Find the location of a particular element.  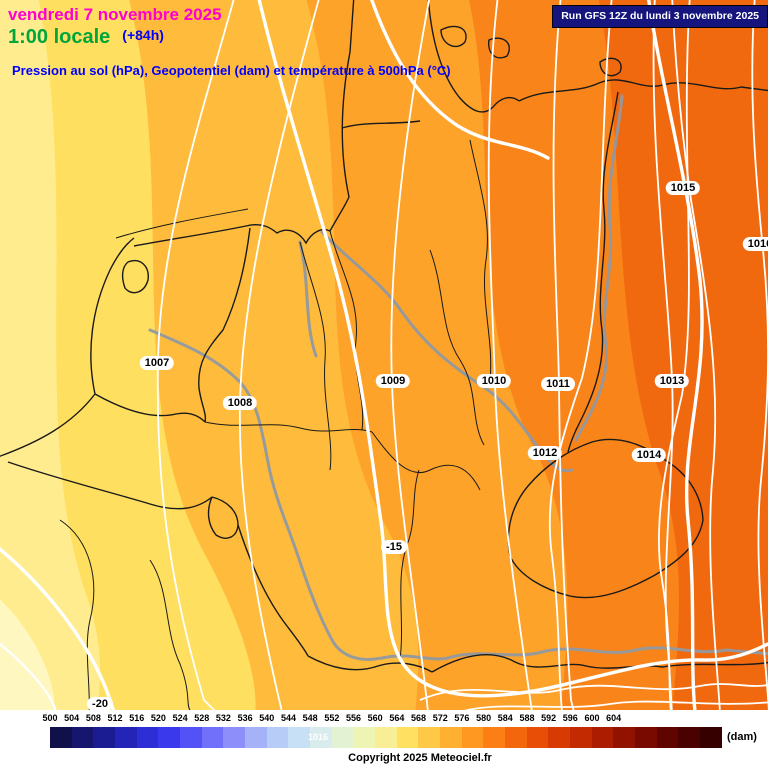

border-at is located at coordinates (599, 663).